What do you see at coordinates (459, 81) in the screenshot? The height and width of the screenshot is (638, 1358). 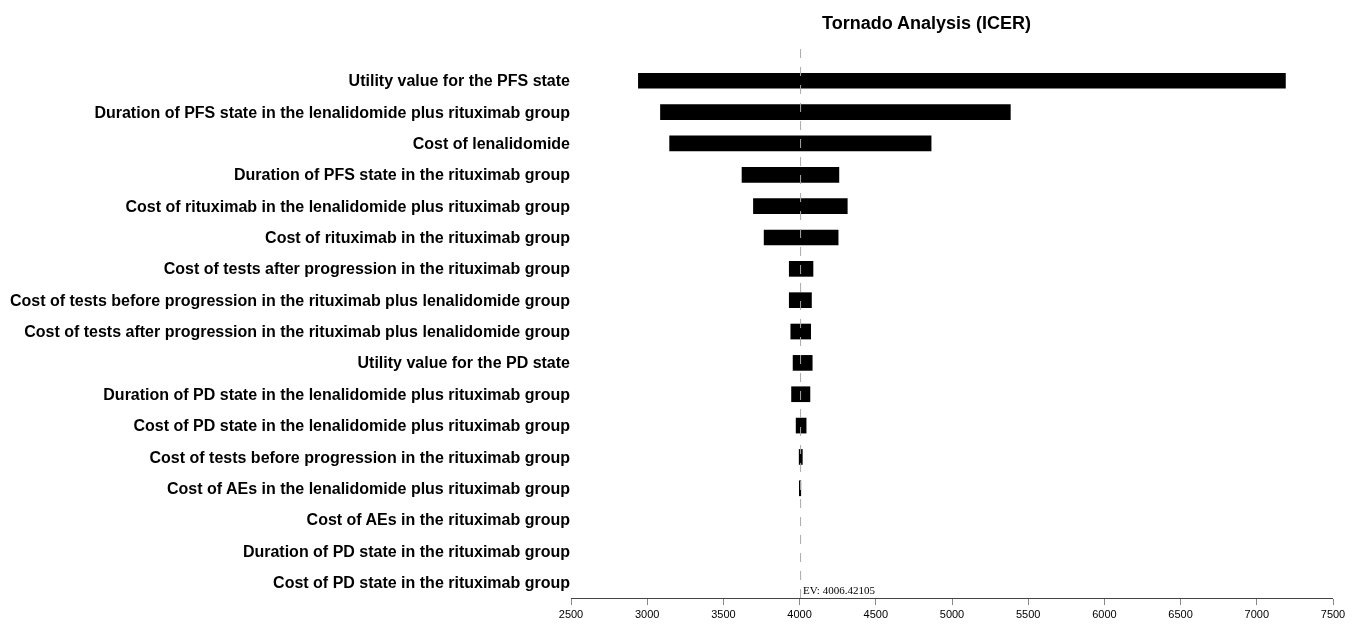 I see `y-tick-label: Utility value for the PFS state` at bounding box center [459, 81].